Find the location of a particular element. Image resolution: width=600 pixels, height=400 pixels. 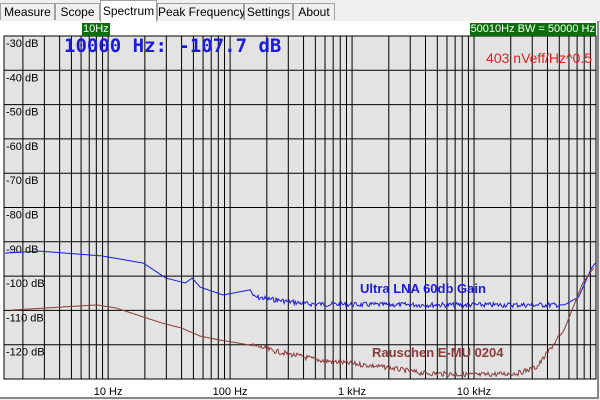

y-tick-label: -40 dB is located at coordinates (22, 78).